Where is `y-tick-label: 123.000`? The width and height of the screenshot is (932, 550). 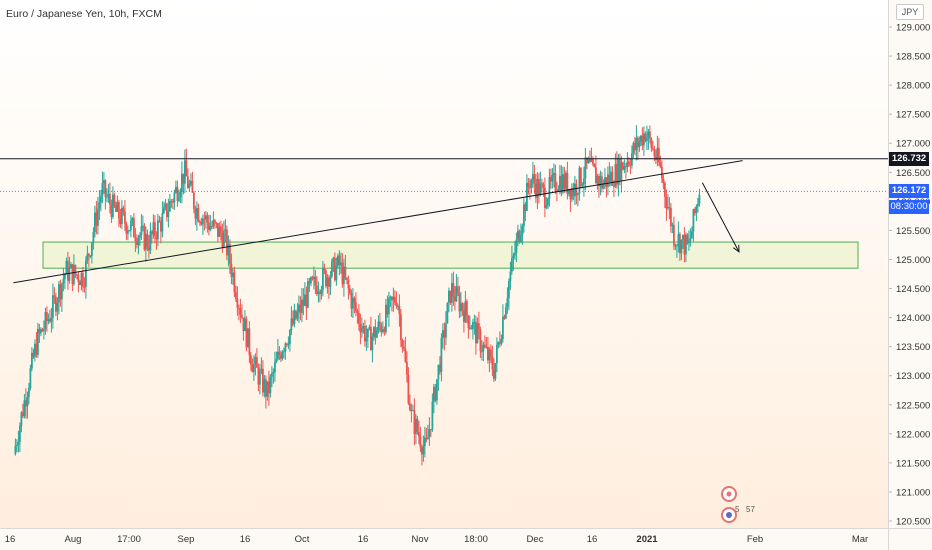 y-tick-label: 123.000 is located at coordinates (913, 376).